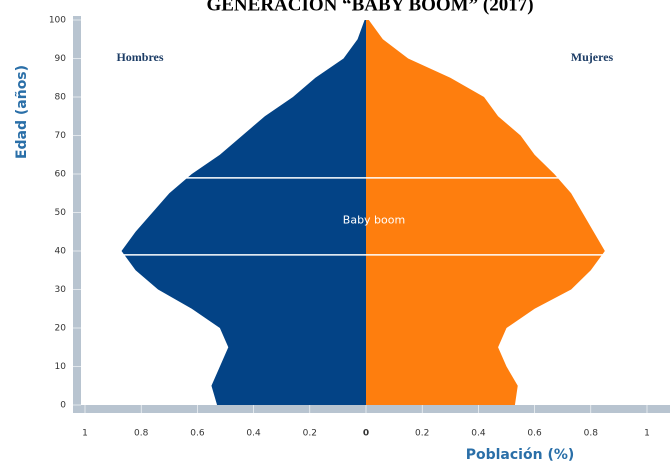 The image size is (670, 464). I want to click on y-tick-label: 20, so click(61, 329).